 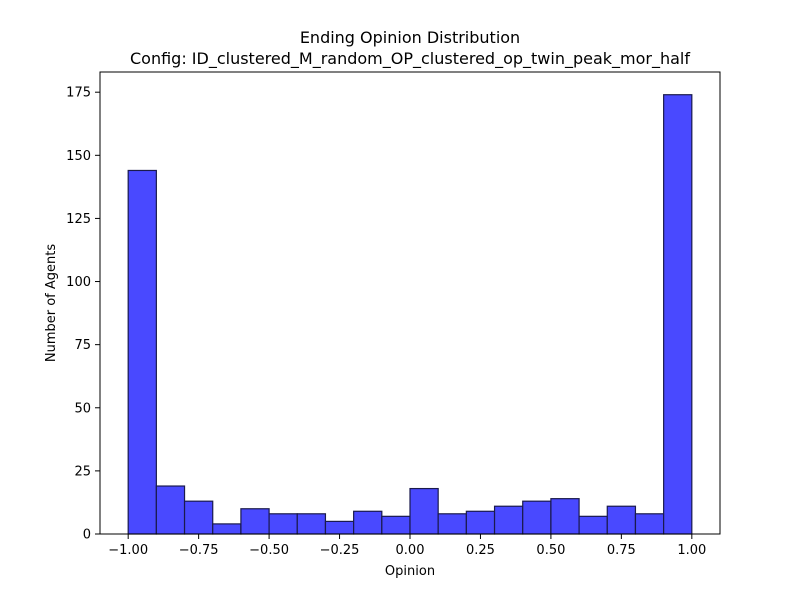 I want to click on chart-title: Ending Opinion Distribution, so click(x=410, y=37).